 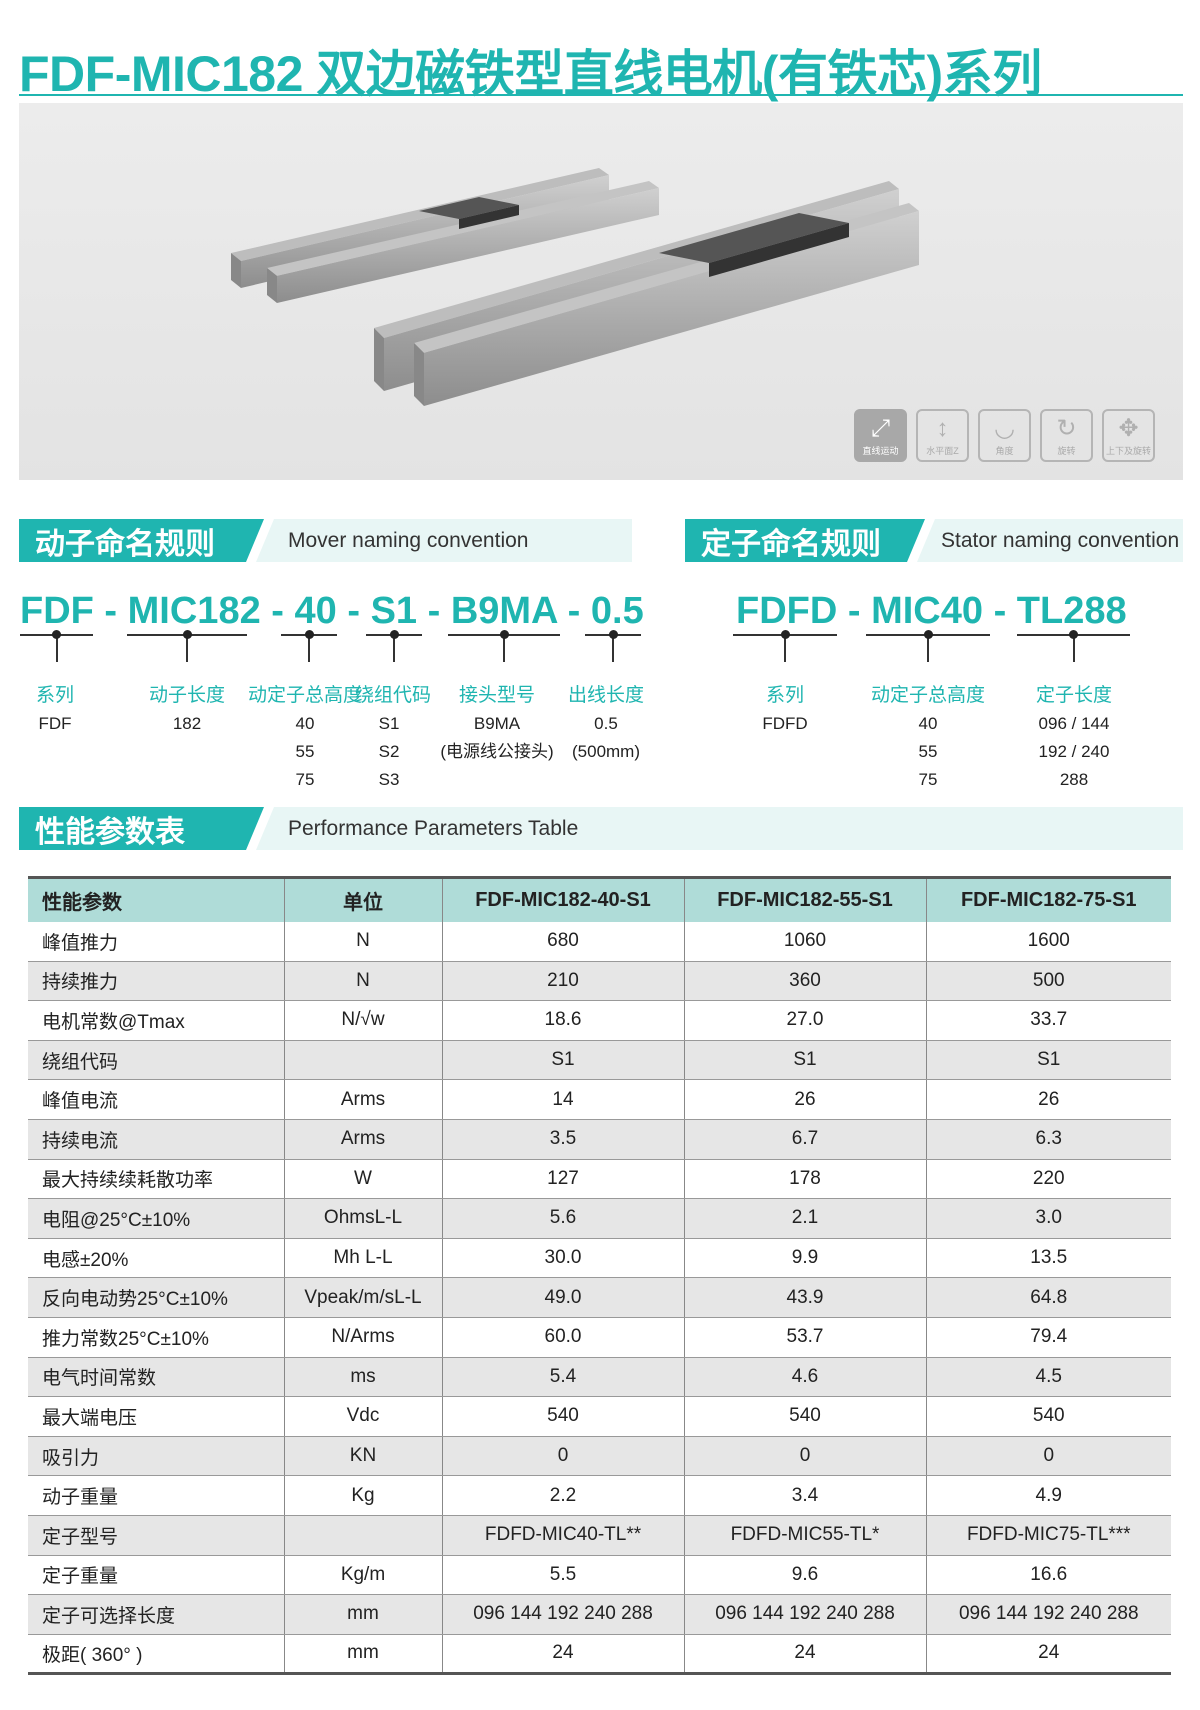 I want to click on table-row: 电机常数@Tmax N/√w 18.6 27.0 33.7, so click(x=599, y=1020).